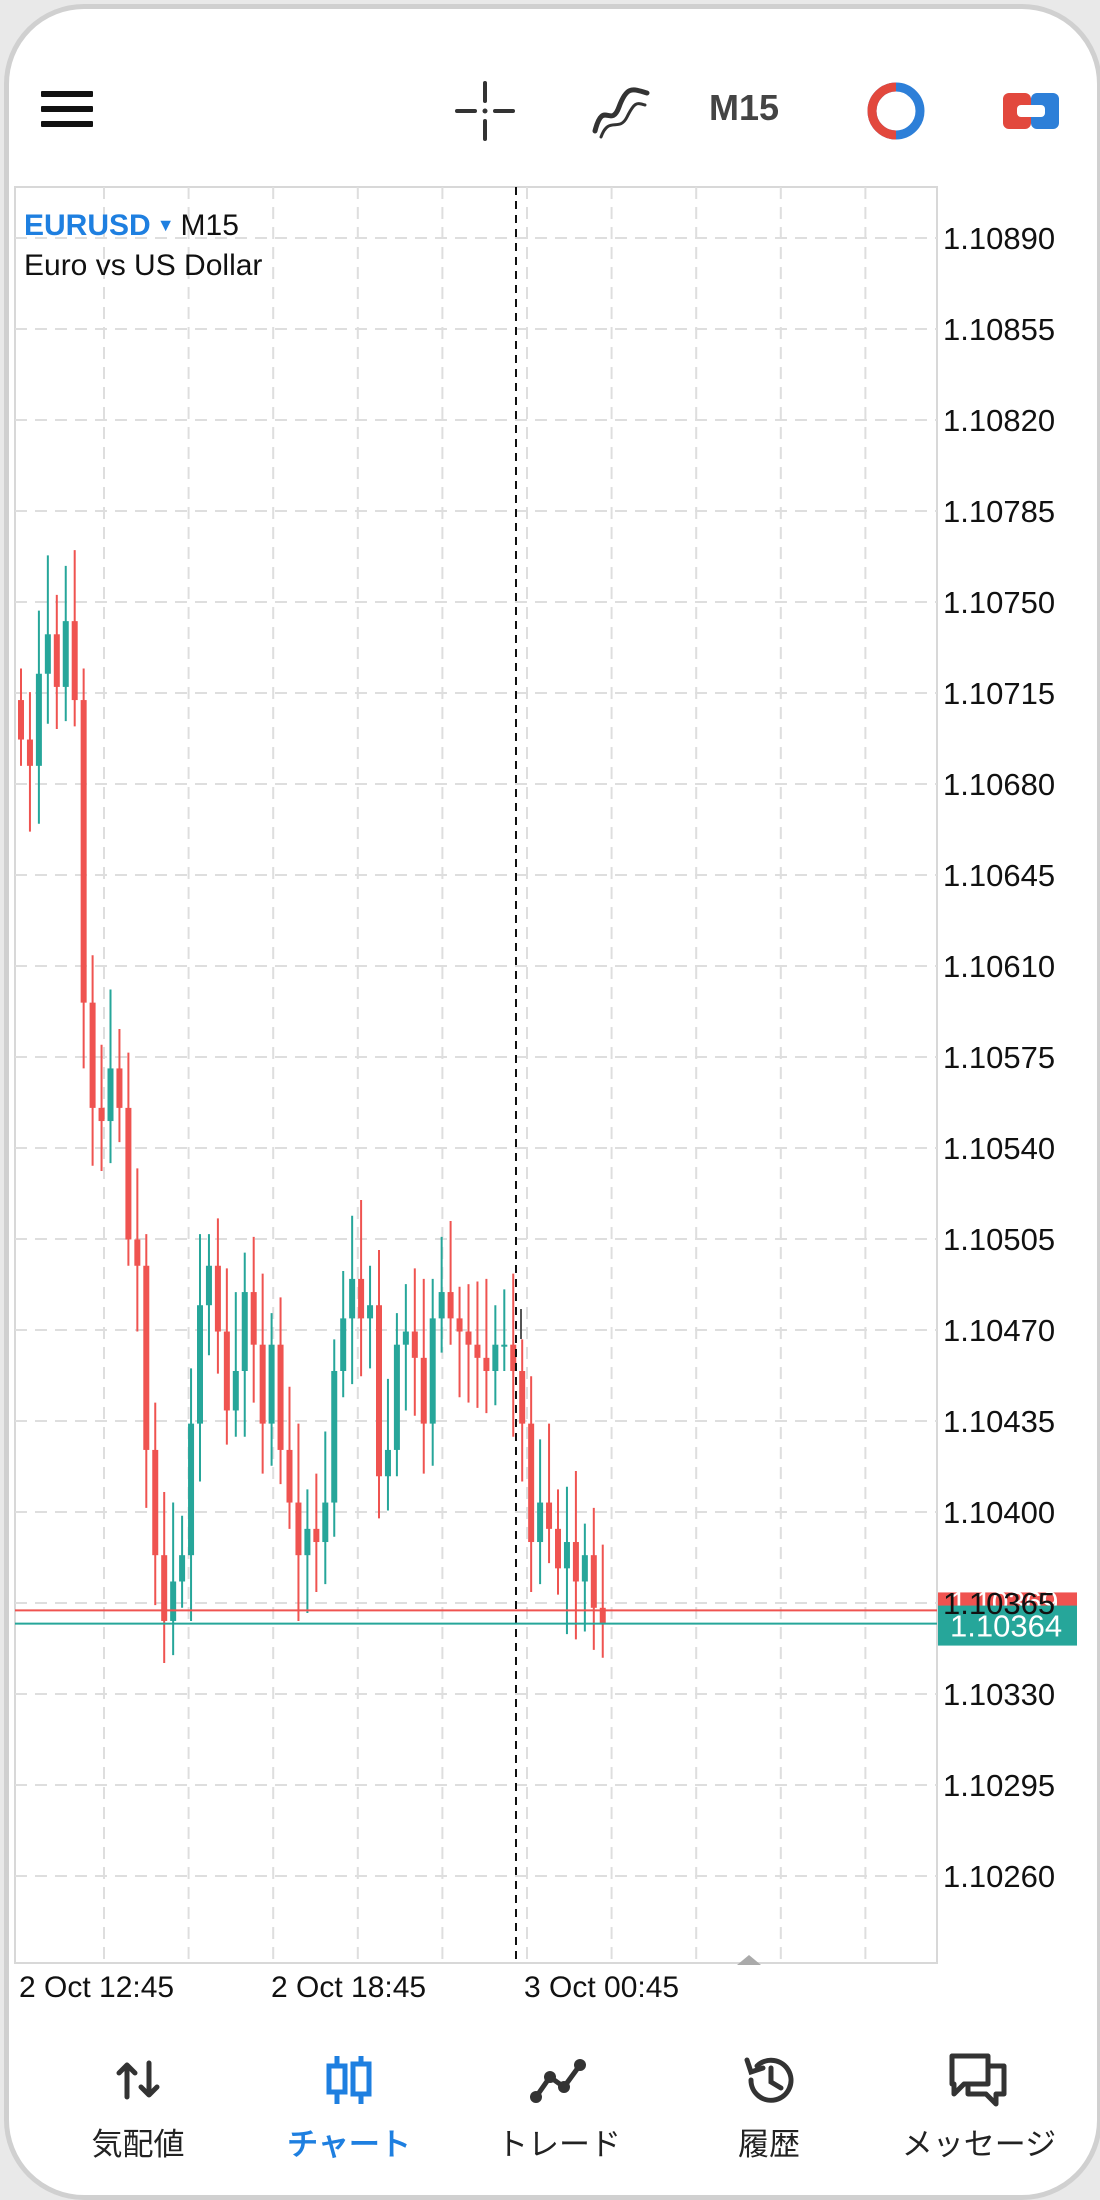  What do you see at coordinates (87, 225) in the screenshot?
I see `symbol-name: EURUSD` at bounding box center [87, 225].